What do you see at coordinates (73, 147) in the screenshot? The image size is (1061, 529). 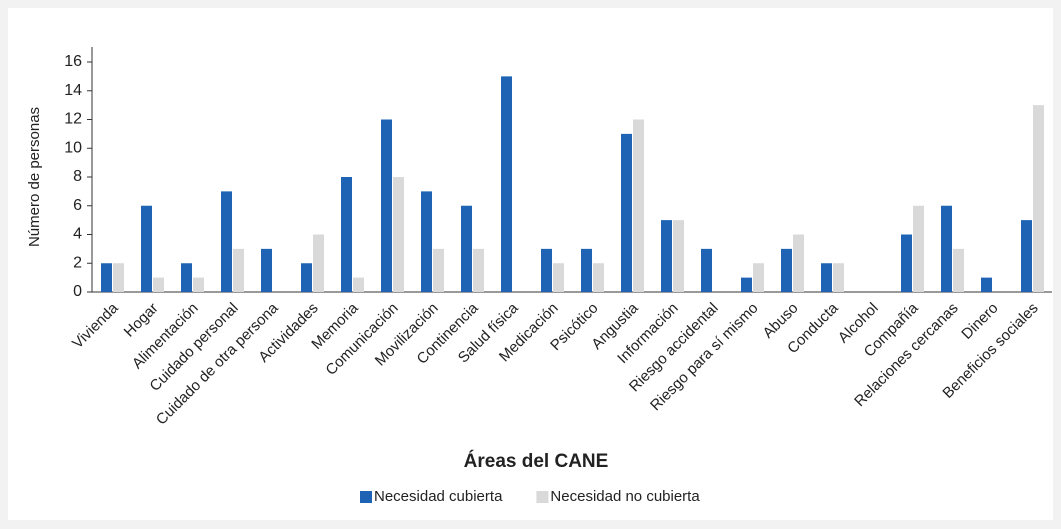 I see `y-tick-label: 10` at bounding box center [73, 147].